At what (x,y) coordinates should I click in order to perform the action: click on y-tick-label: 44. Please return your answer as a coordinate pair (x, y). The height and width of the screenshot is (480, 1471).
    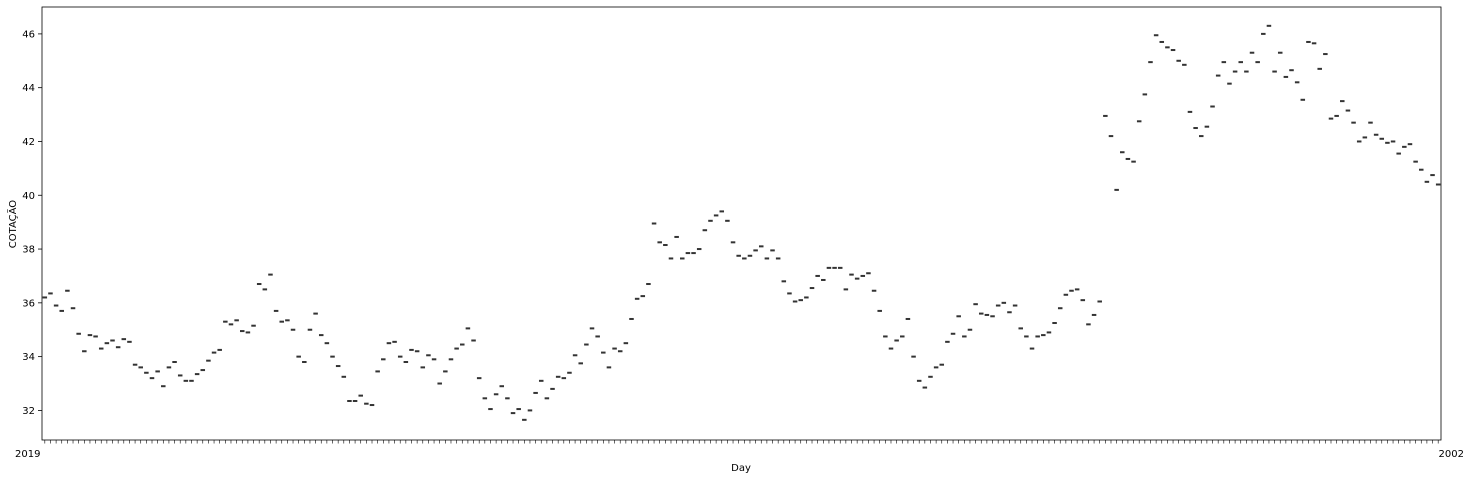
    Looking at the image, I should click on (28, 88).